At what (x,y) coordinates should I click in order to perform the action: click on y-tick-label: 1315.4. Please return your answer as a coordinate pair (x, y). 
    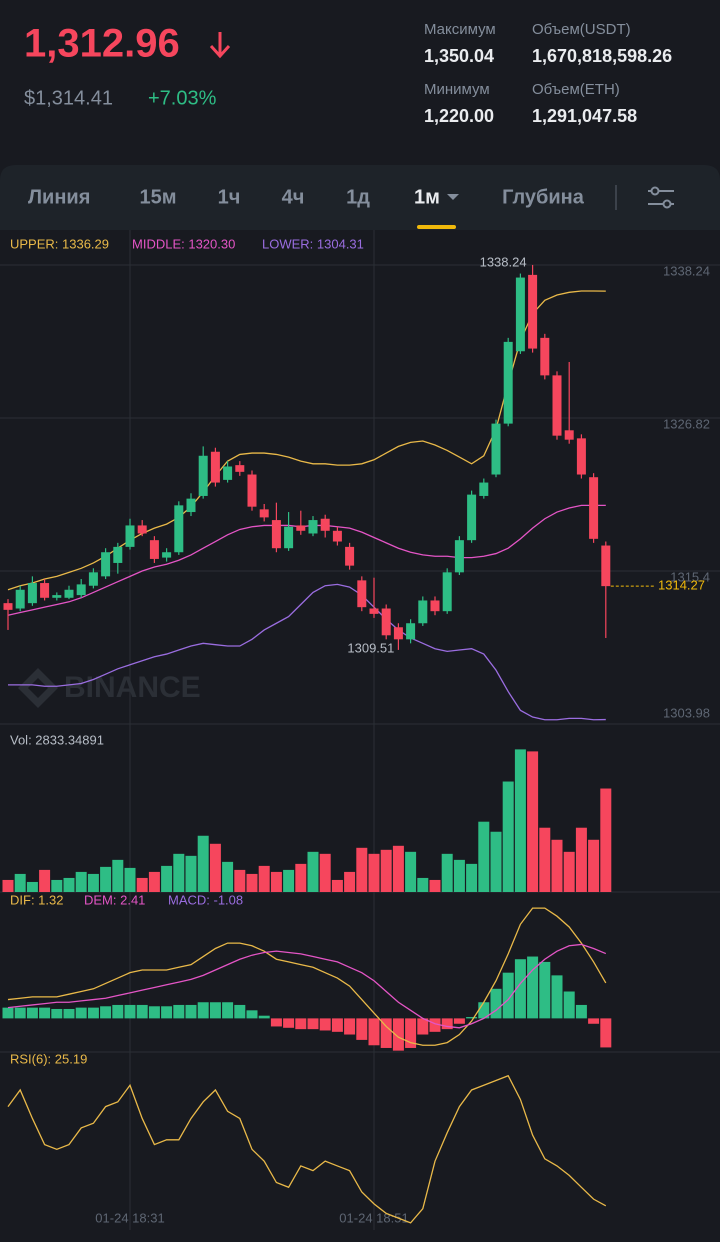
    Looking at the image, I should click on (690, 576).